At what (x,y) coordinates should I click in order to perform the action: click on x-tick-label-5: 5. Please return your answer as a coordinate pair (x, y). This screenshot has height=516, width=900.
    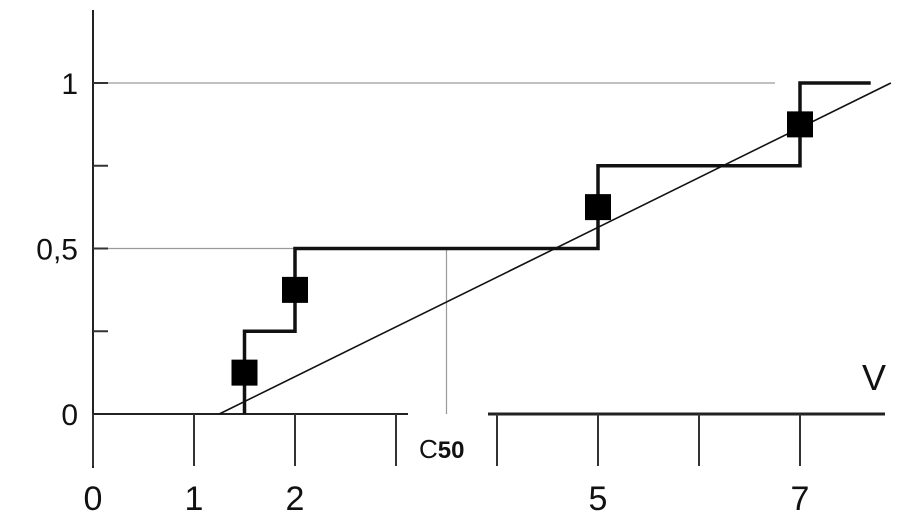
    Looking at the image, I should click on (598, 498).